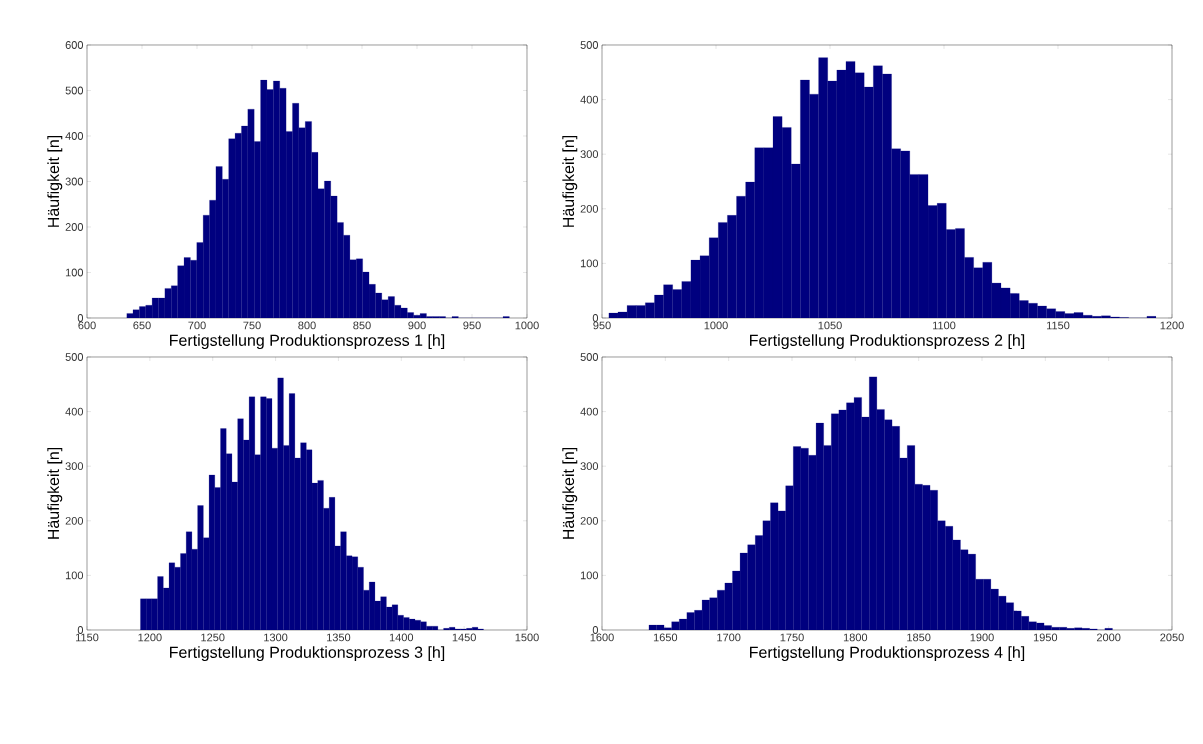  What do you see at coordinates (252, 325) in the screenshot?
I see `x-tick-label: 750` at bounding box center [252, 325].